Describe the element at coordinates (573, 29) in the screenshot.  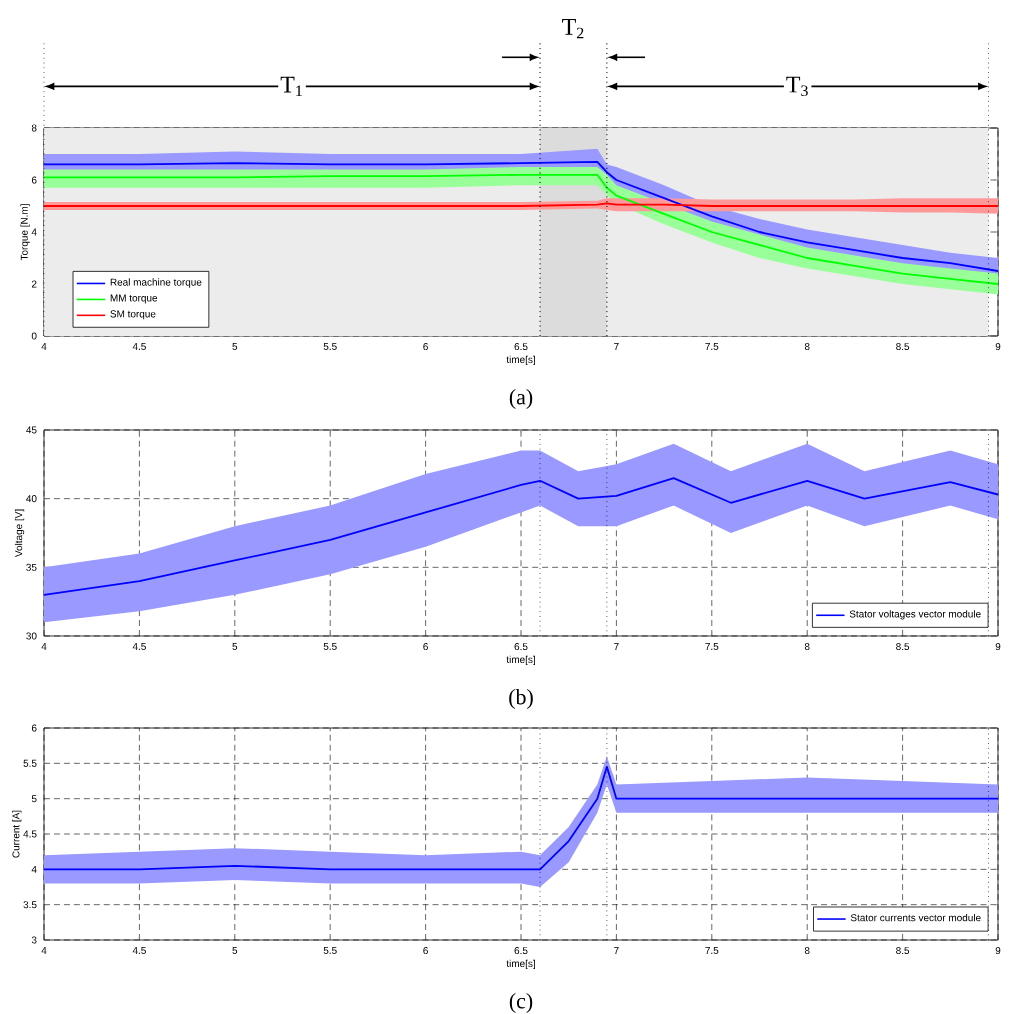
I see `band-label: T$_{2}$` at that location.